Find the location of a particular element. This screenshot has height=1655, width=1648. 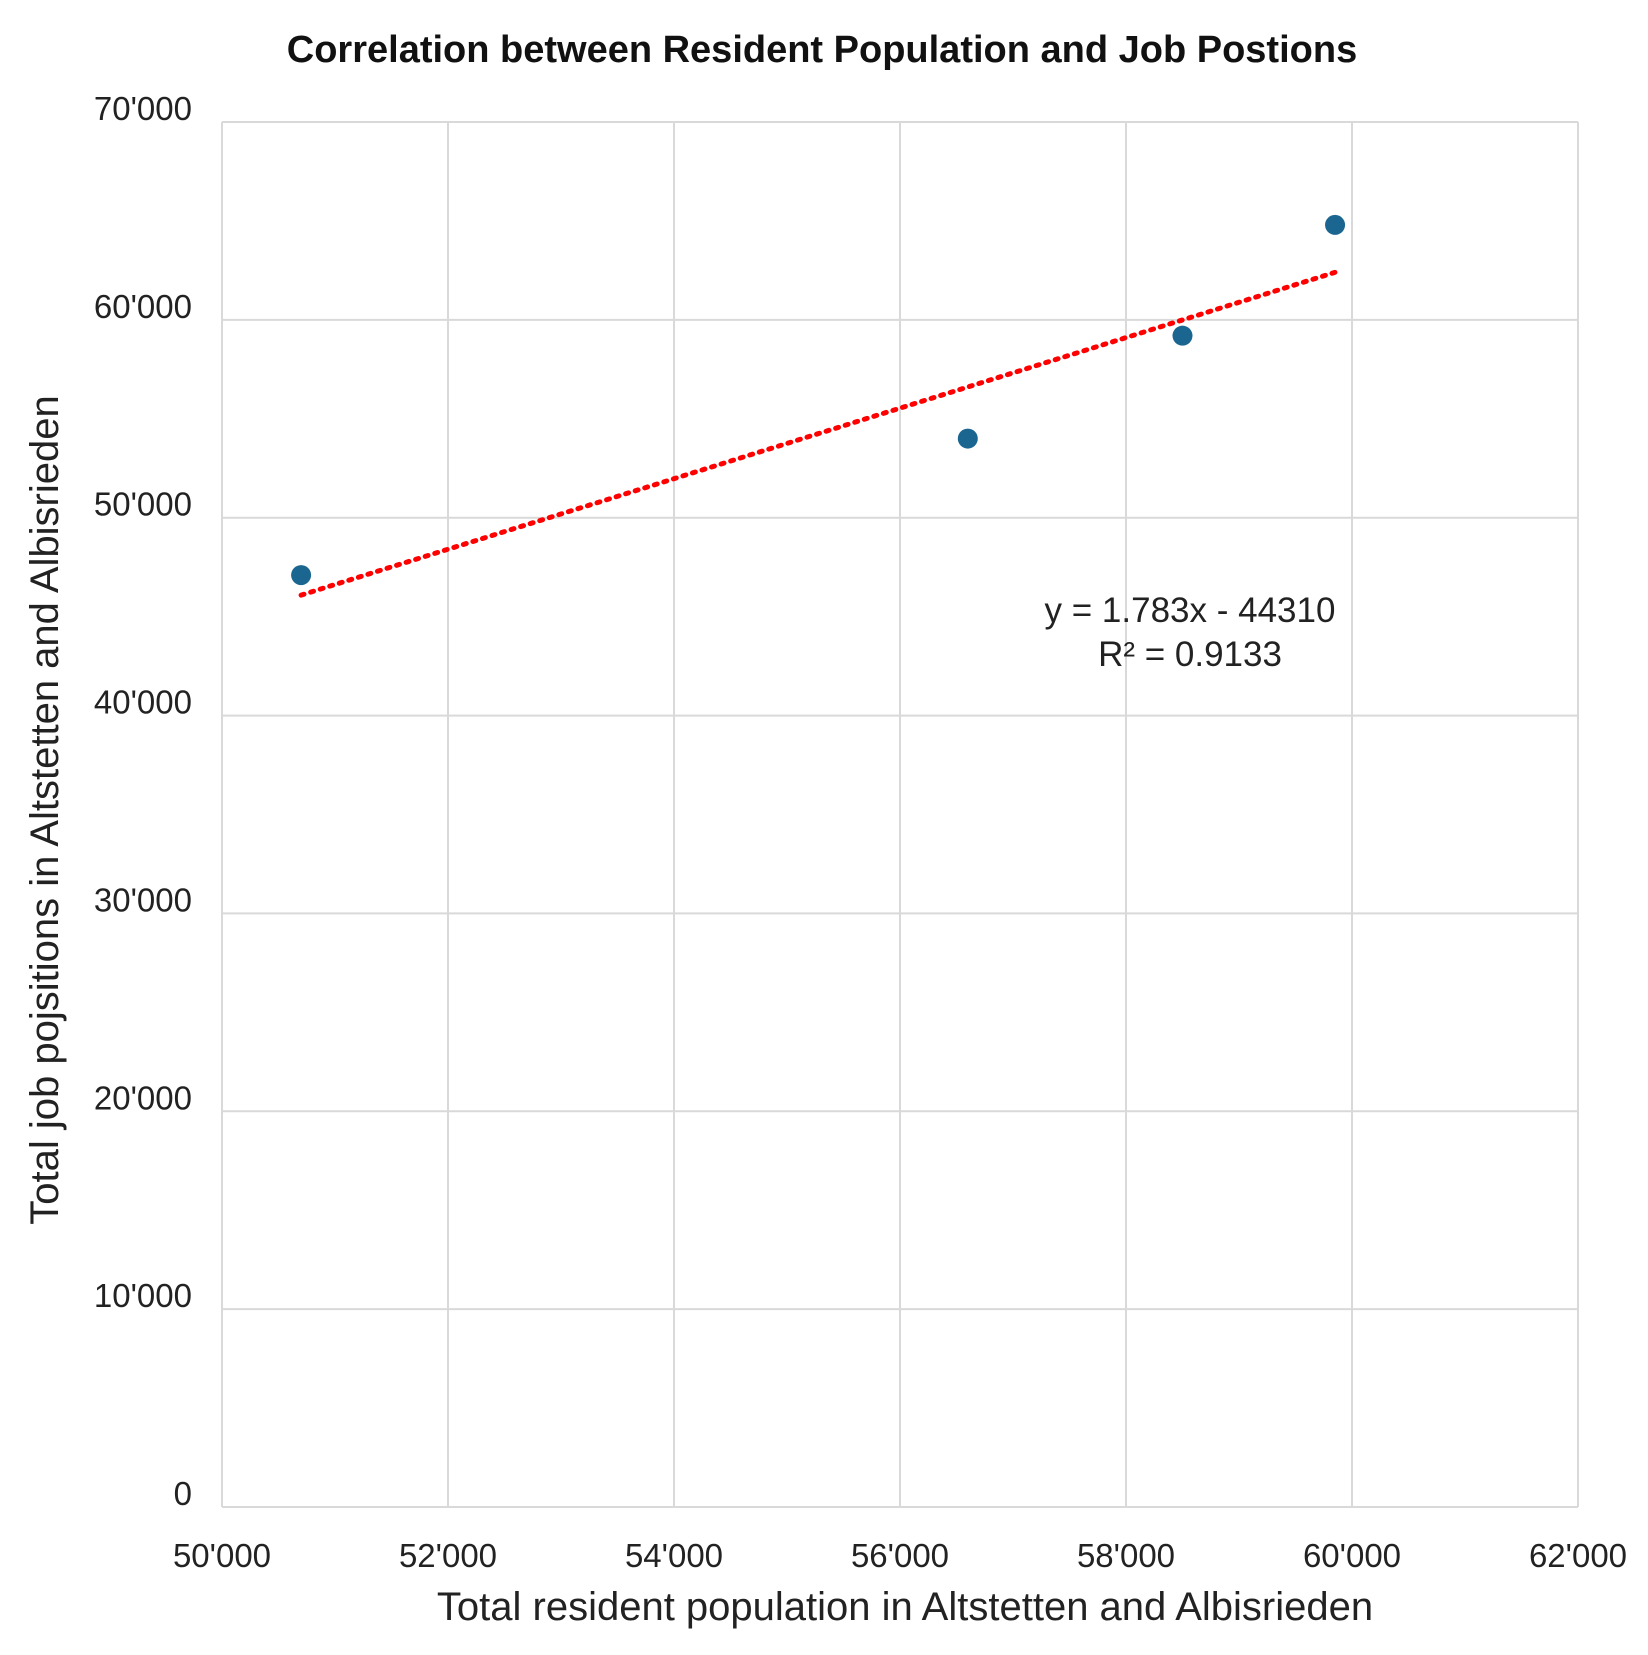

x-tick-label: 56'000 is located at coordinates (900, 1555).